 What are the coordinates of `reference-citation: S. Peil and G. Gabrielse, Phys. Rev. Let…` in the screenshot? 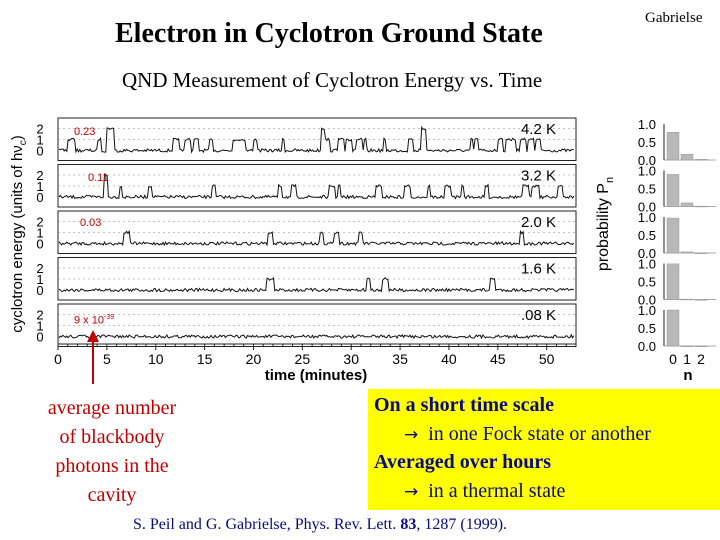 It's located at (320, 524).